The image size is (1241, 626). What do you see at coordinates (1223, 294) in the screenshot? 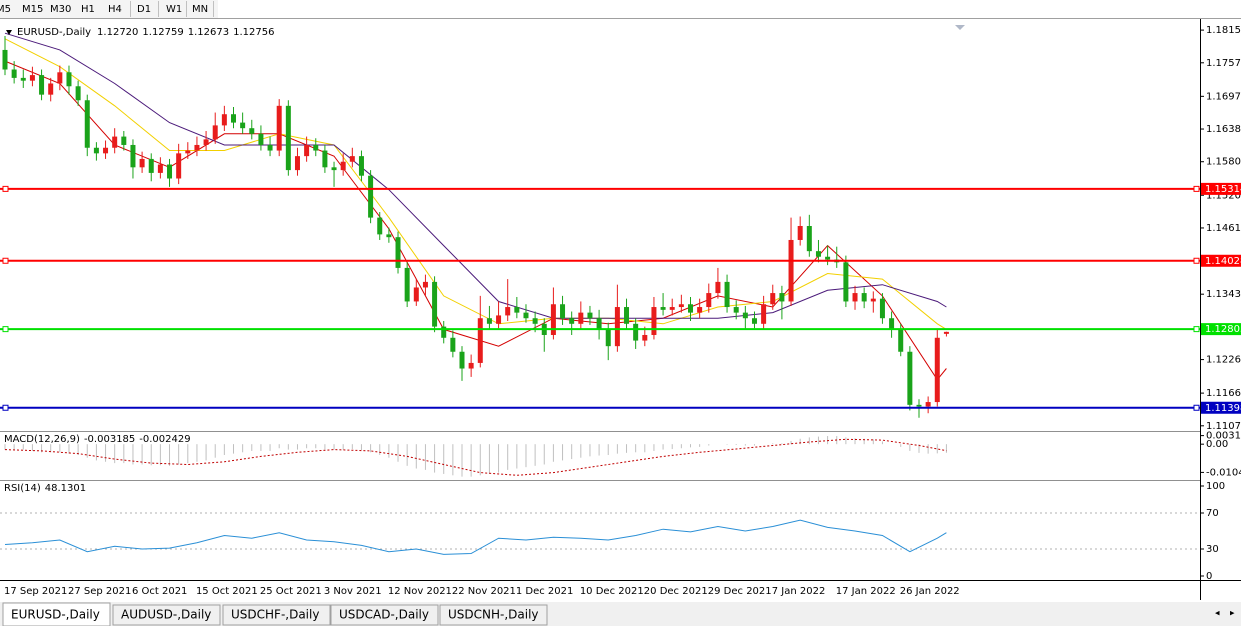
I see `y-tick-label: 1.13430` at bounding box center [1223, 294].